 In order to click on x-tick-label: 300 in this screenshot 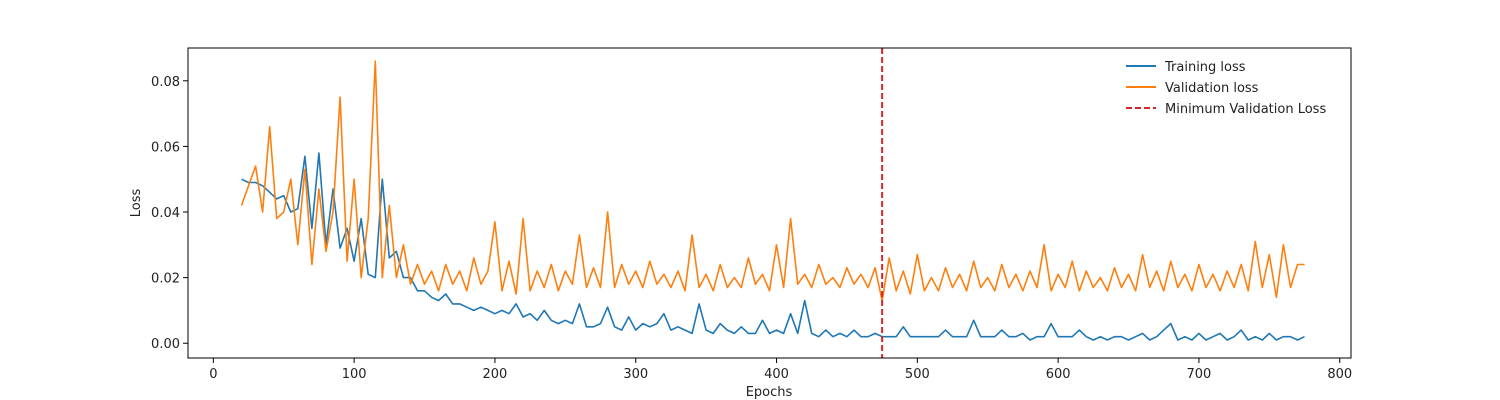, I will do `click(635, 374)`.